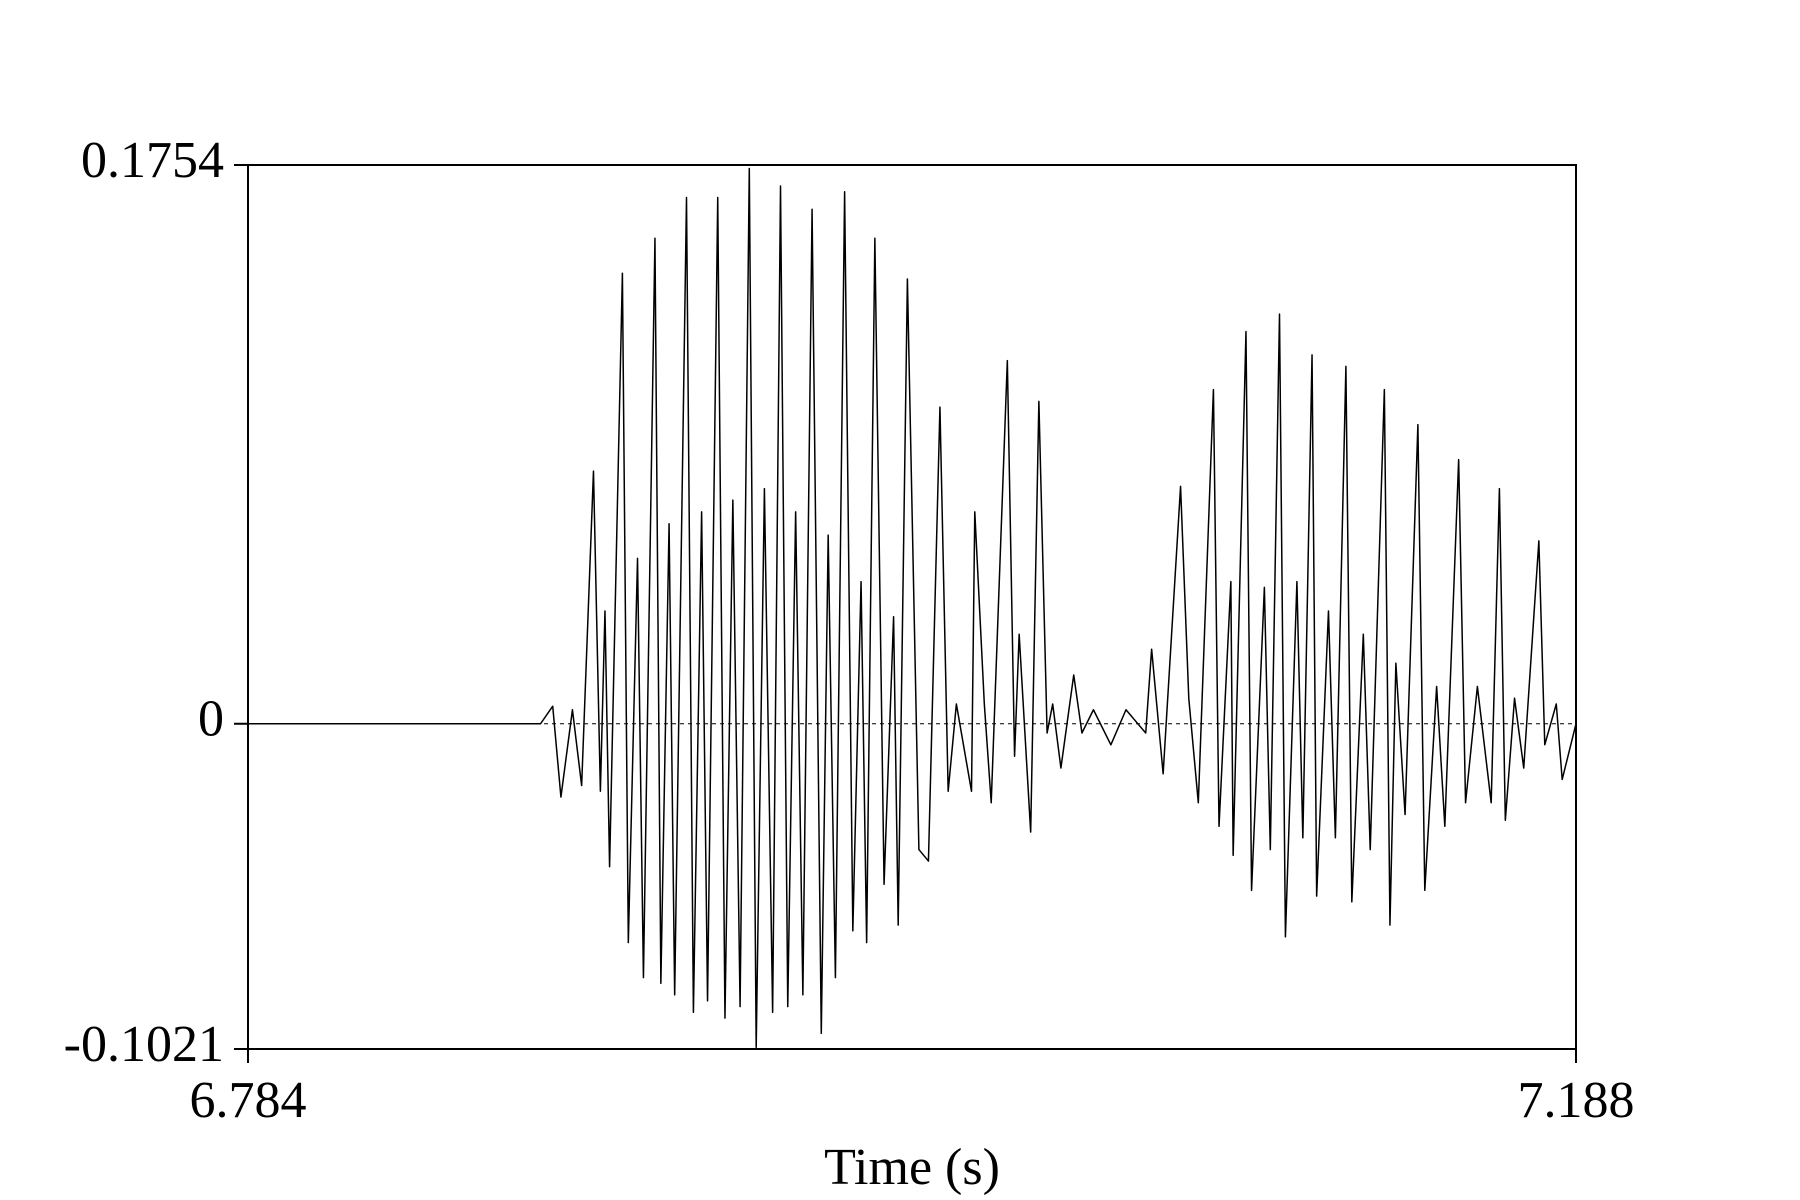 The image size is (1800, 1200). I want to click on x-tick-label: 6.784, so click(248, 1100).